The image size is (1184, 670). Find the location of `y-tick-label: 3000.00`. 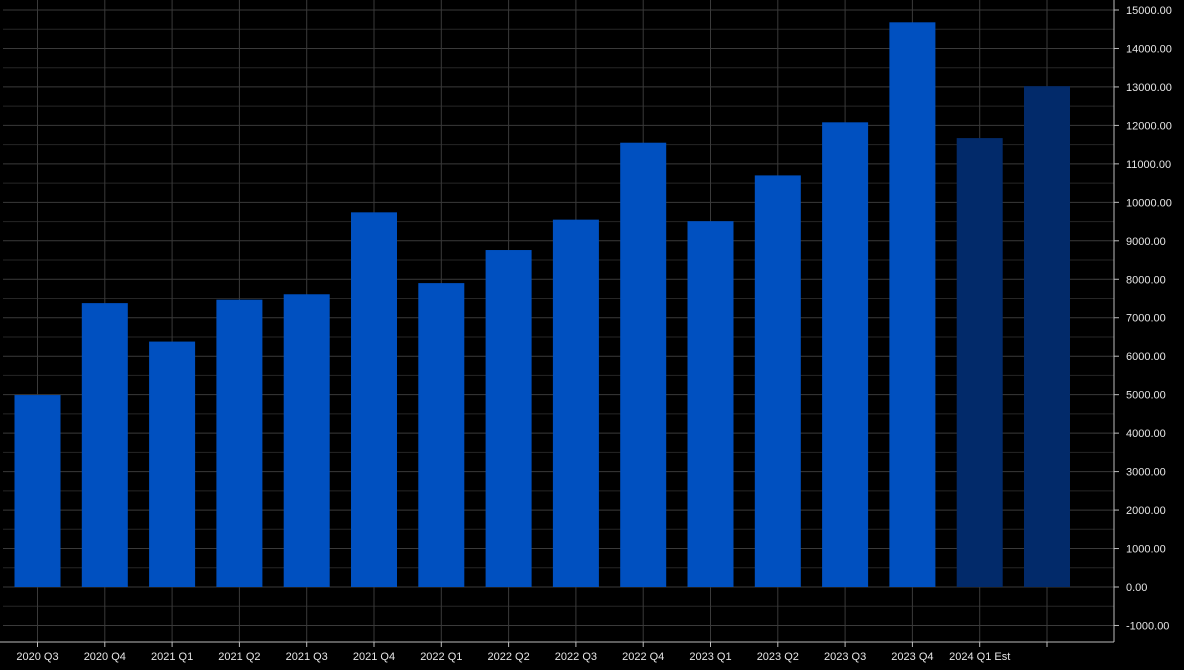

y-tick-label: 3000.00 is located at coordinates (1146, 473).